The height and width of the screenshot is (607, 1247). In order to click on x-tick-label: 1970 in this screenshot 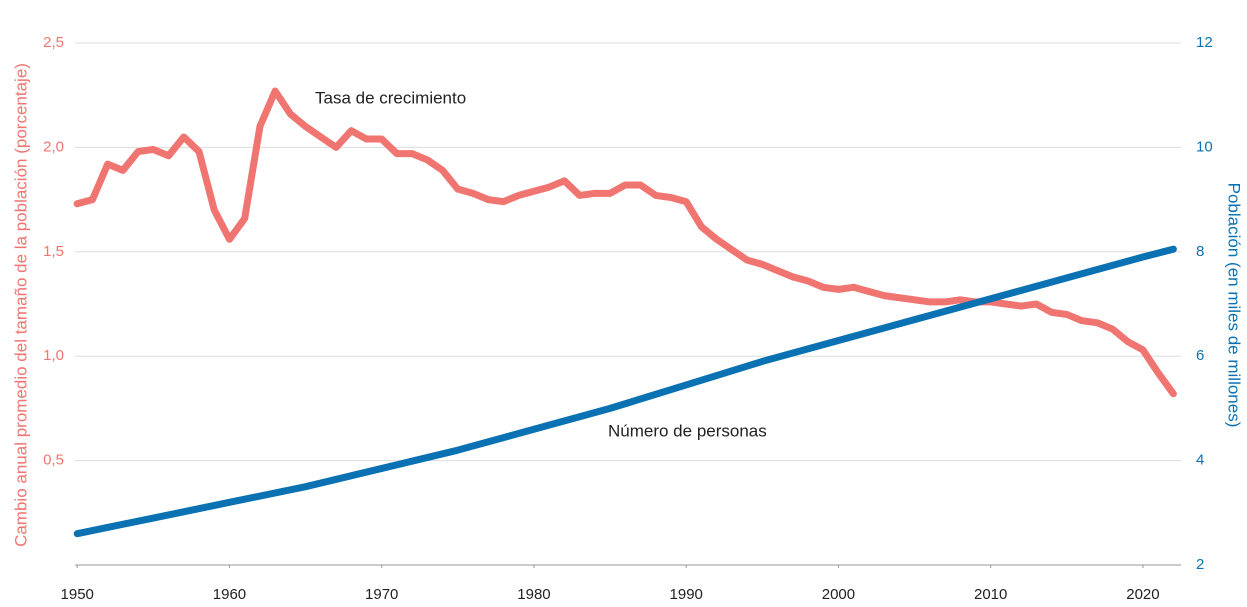, I will do `click(381, 594)`.